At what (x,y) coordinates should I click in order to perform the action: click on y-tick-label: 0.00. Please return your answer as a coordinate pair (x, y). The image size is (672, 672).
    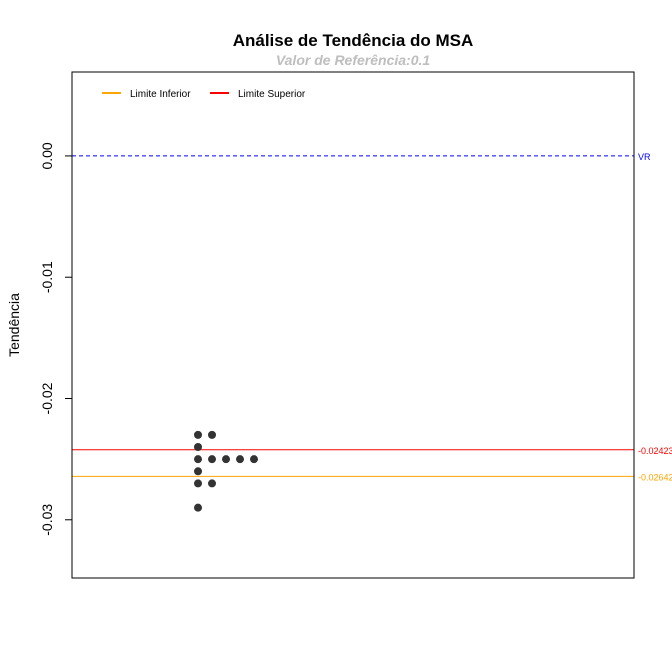
    Looking at the image, I should click on (47, 155).